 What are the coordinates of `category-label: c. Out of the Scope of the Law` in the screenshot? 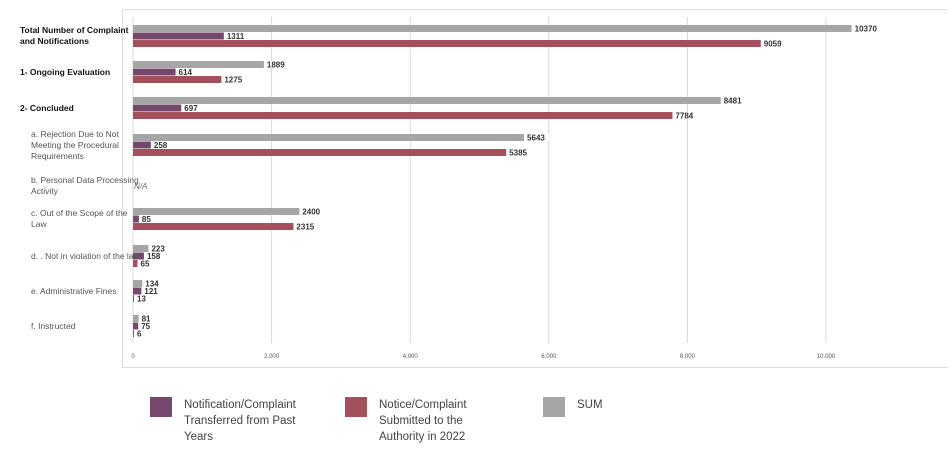 It's located at (79, 218).